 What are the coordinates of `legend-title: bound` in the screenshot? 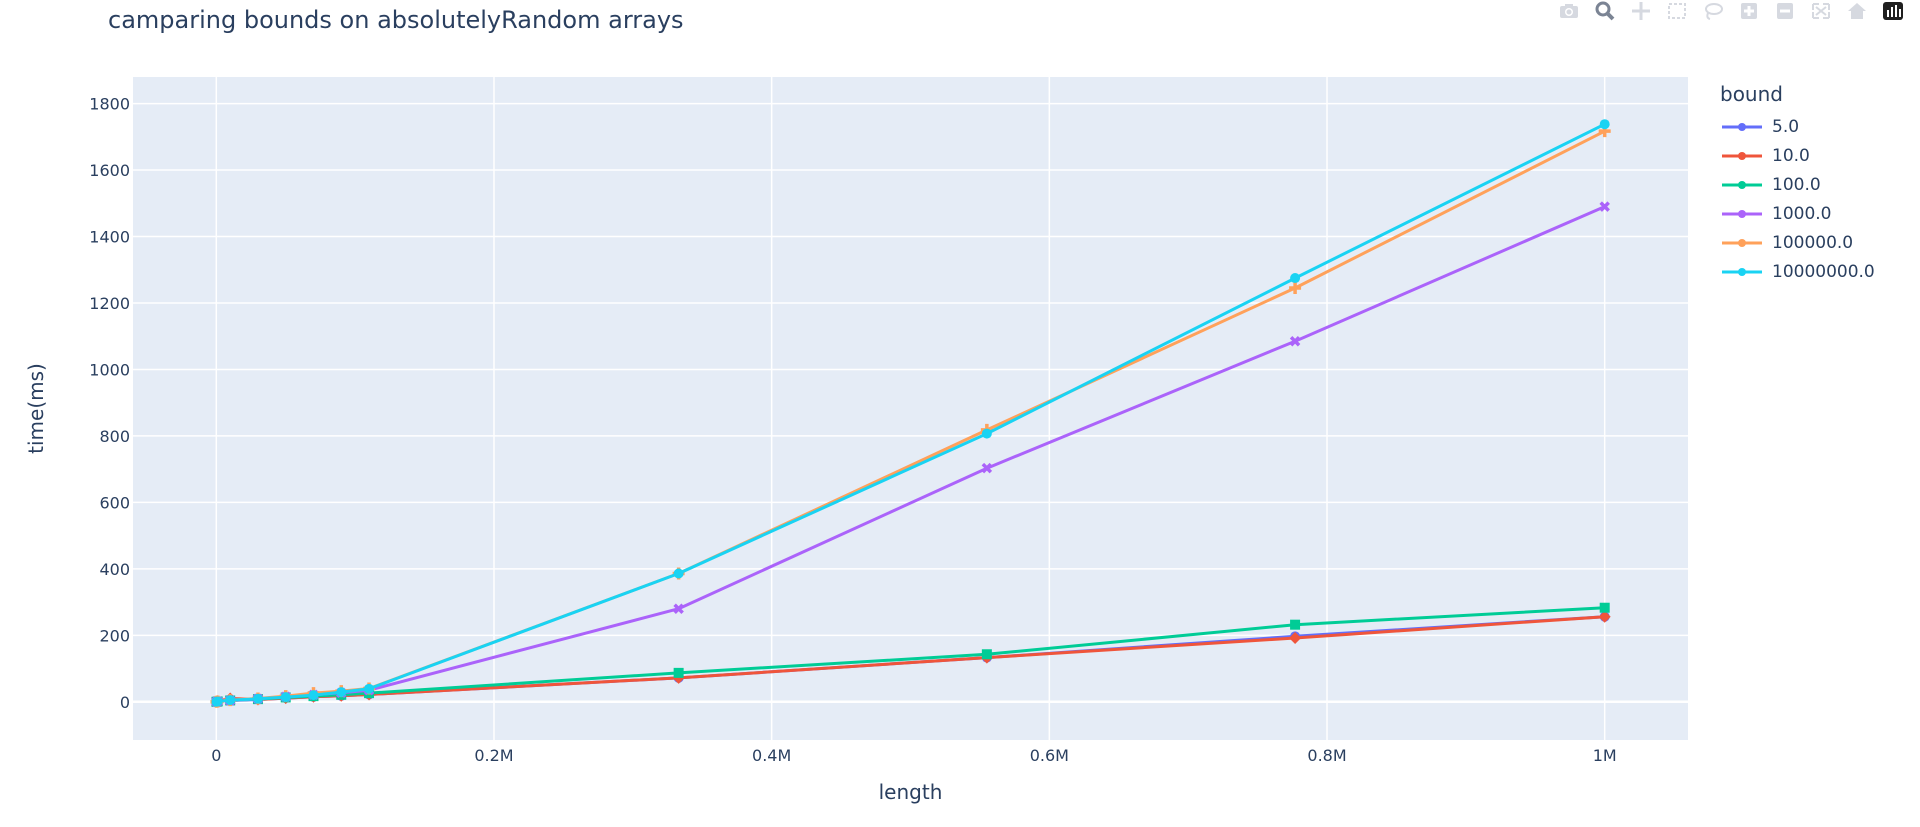 It's located at (1751, 94).